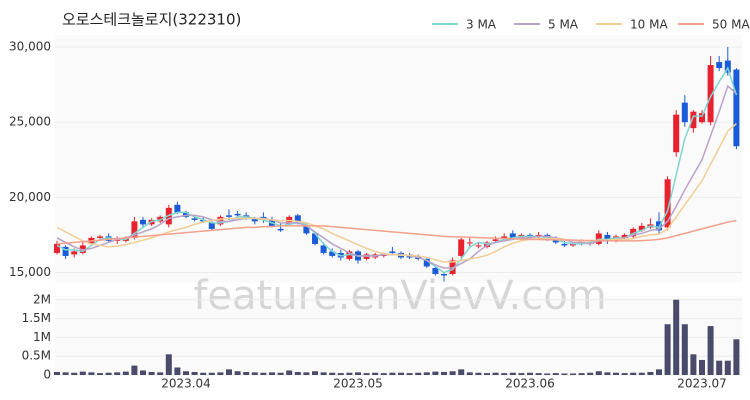 The image size is (750, 400). What do you see at coordinates (731, 25) in the screenshot?
I see `legend-label: 50 MA` at bounding box center [731, 25].